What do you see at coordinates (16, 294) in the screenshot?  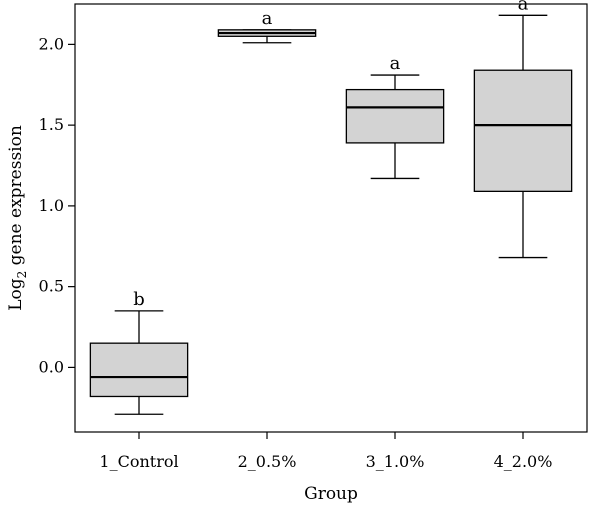 I see `y-axis-title-main: Log` at bounding box center [16, 294].